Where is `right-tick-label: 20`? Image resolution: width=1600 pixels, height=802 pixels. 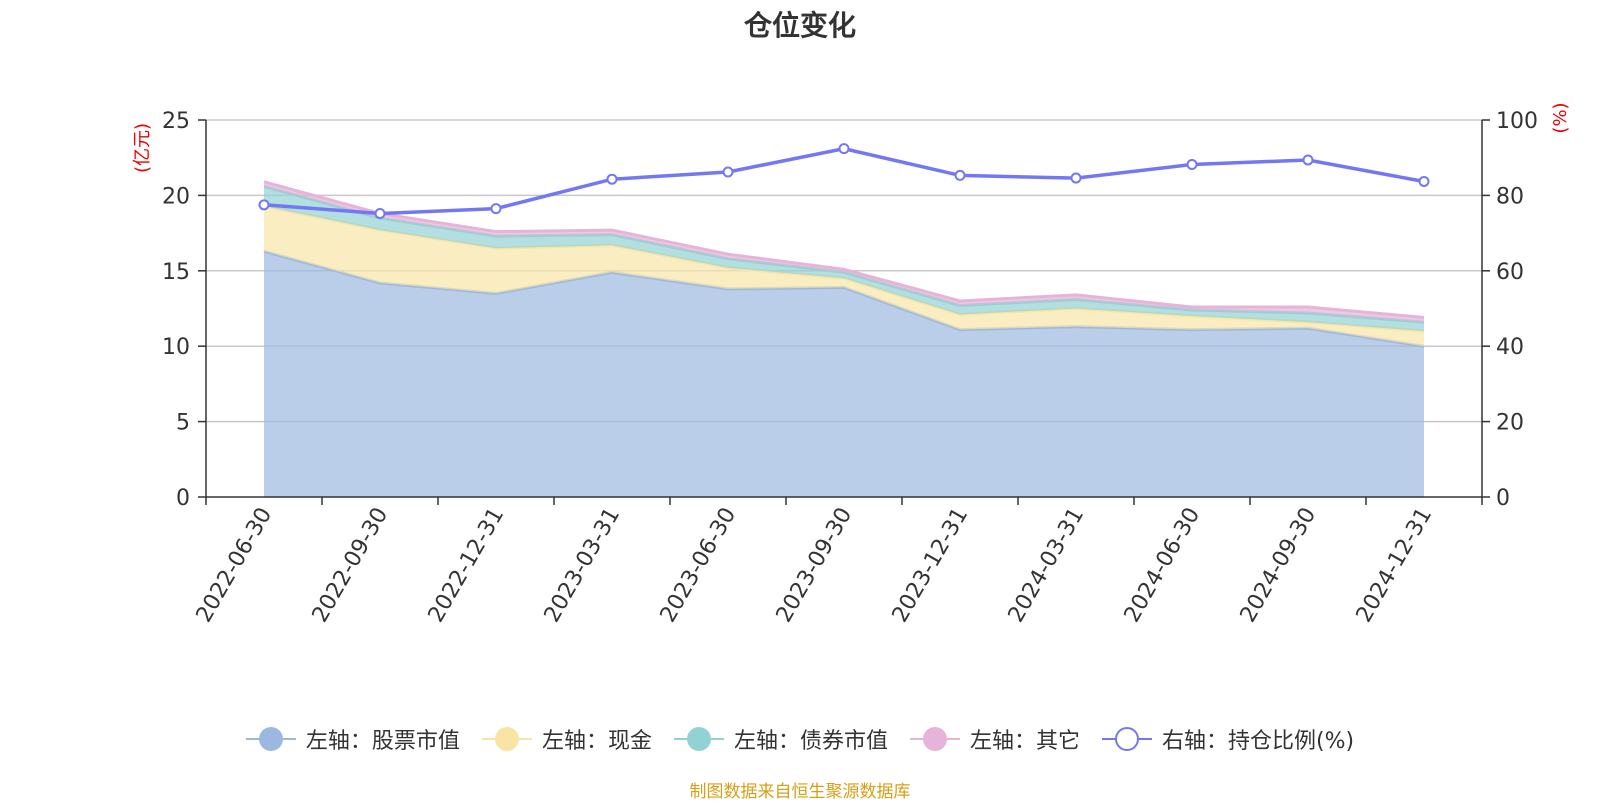
right-tick-label: 20 is located at coordinates (1510, 423).